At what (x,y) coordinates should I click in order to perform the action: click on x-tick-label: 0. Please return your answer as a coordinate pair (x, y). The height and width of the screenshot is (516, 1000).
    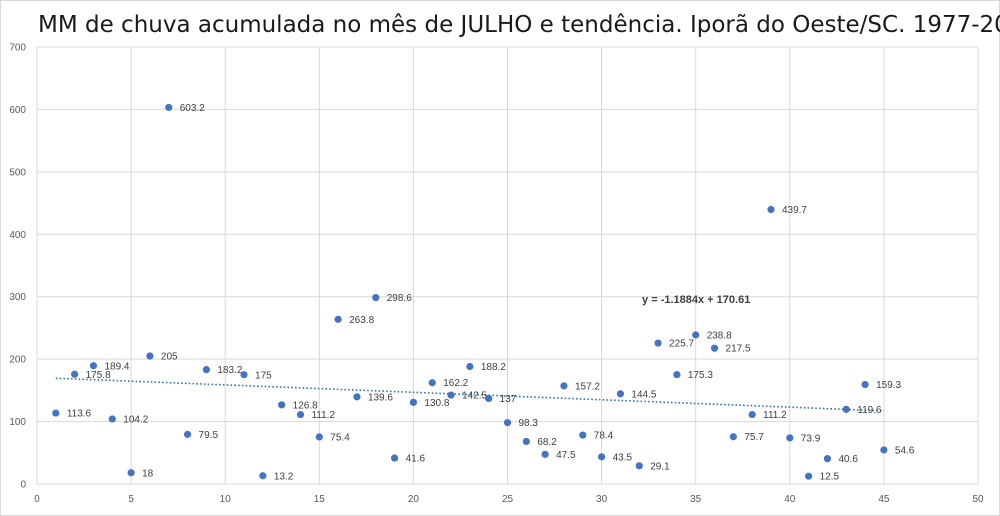
    Looking at the image, I should click on (37, 499).